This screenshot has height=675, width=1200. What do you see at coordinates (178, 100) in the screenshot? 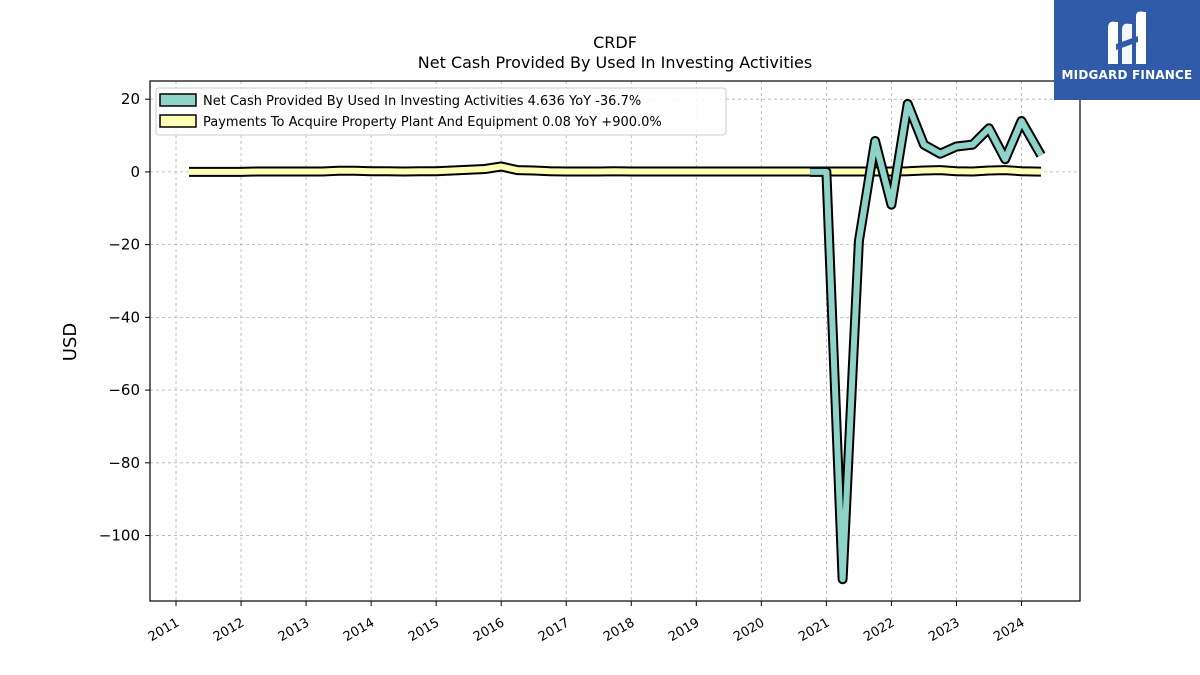
I see `legend-swatch-net-cash` at bounding box center [178, 100].